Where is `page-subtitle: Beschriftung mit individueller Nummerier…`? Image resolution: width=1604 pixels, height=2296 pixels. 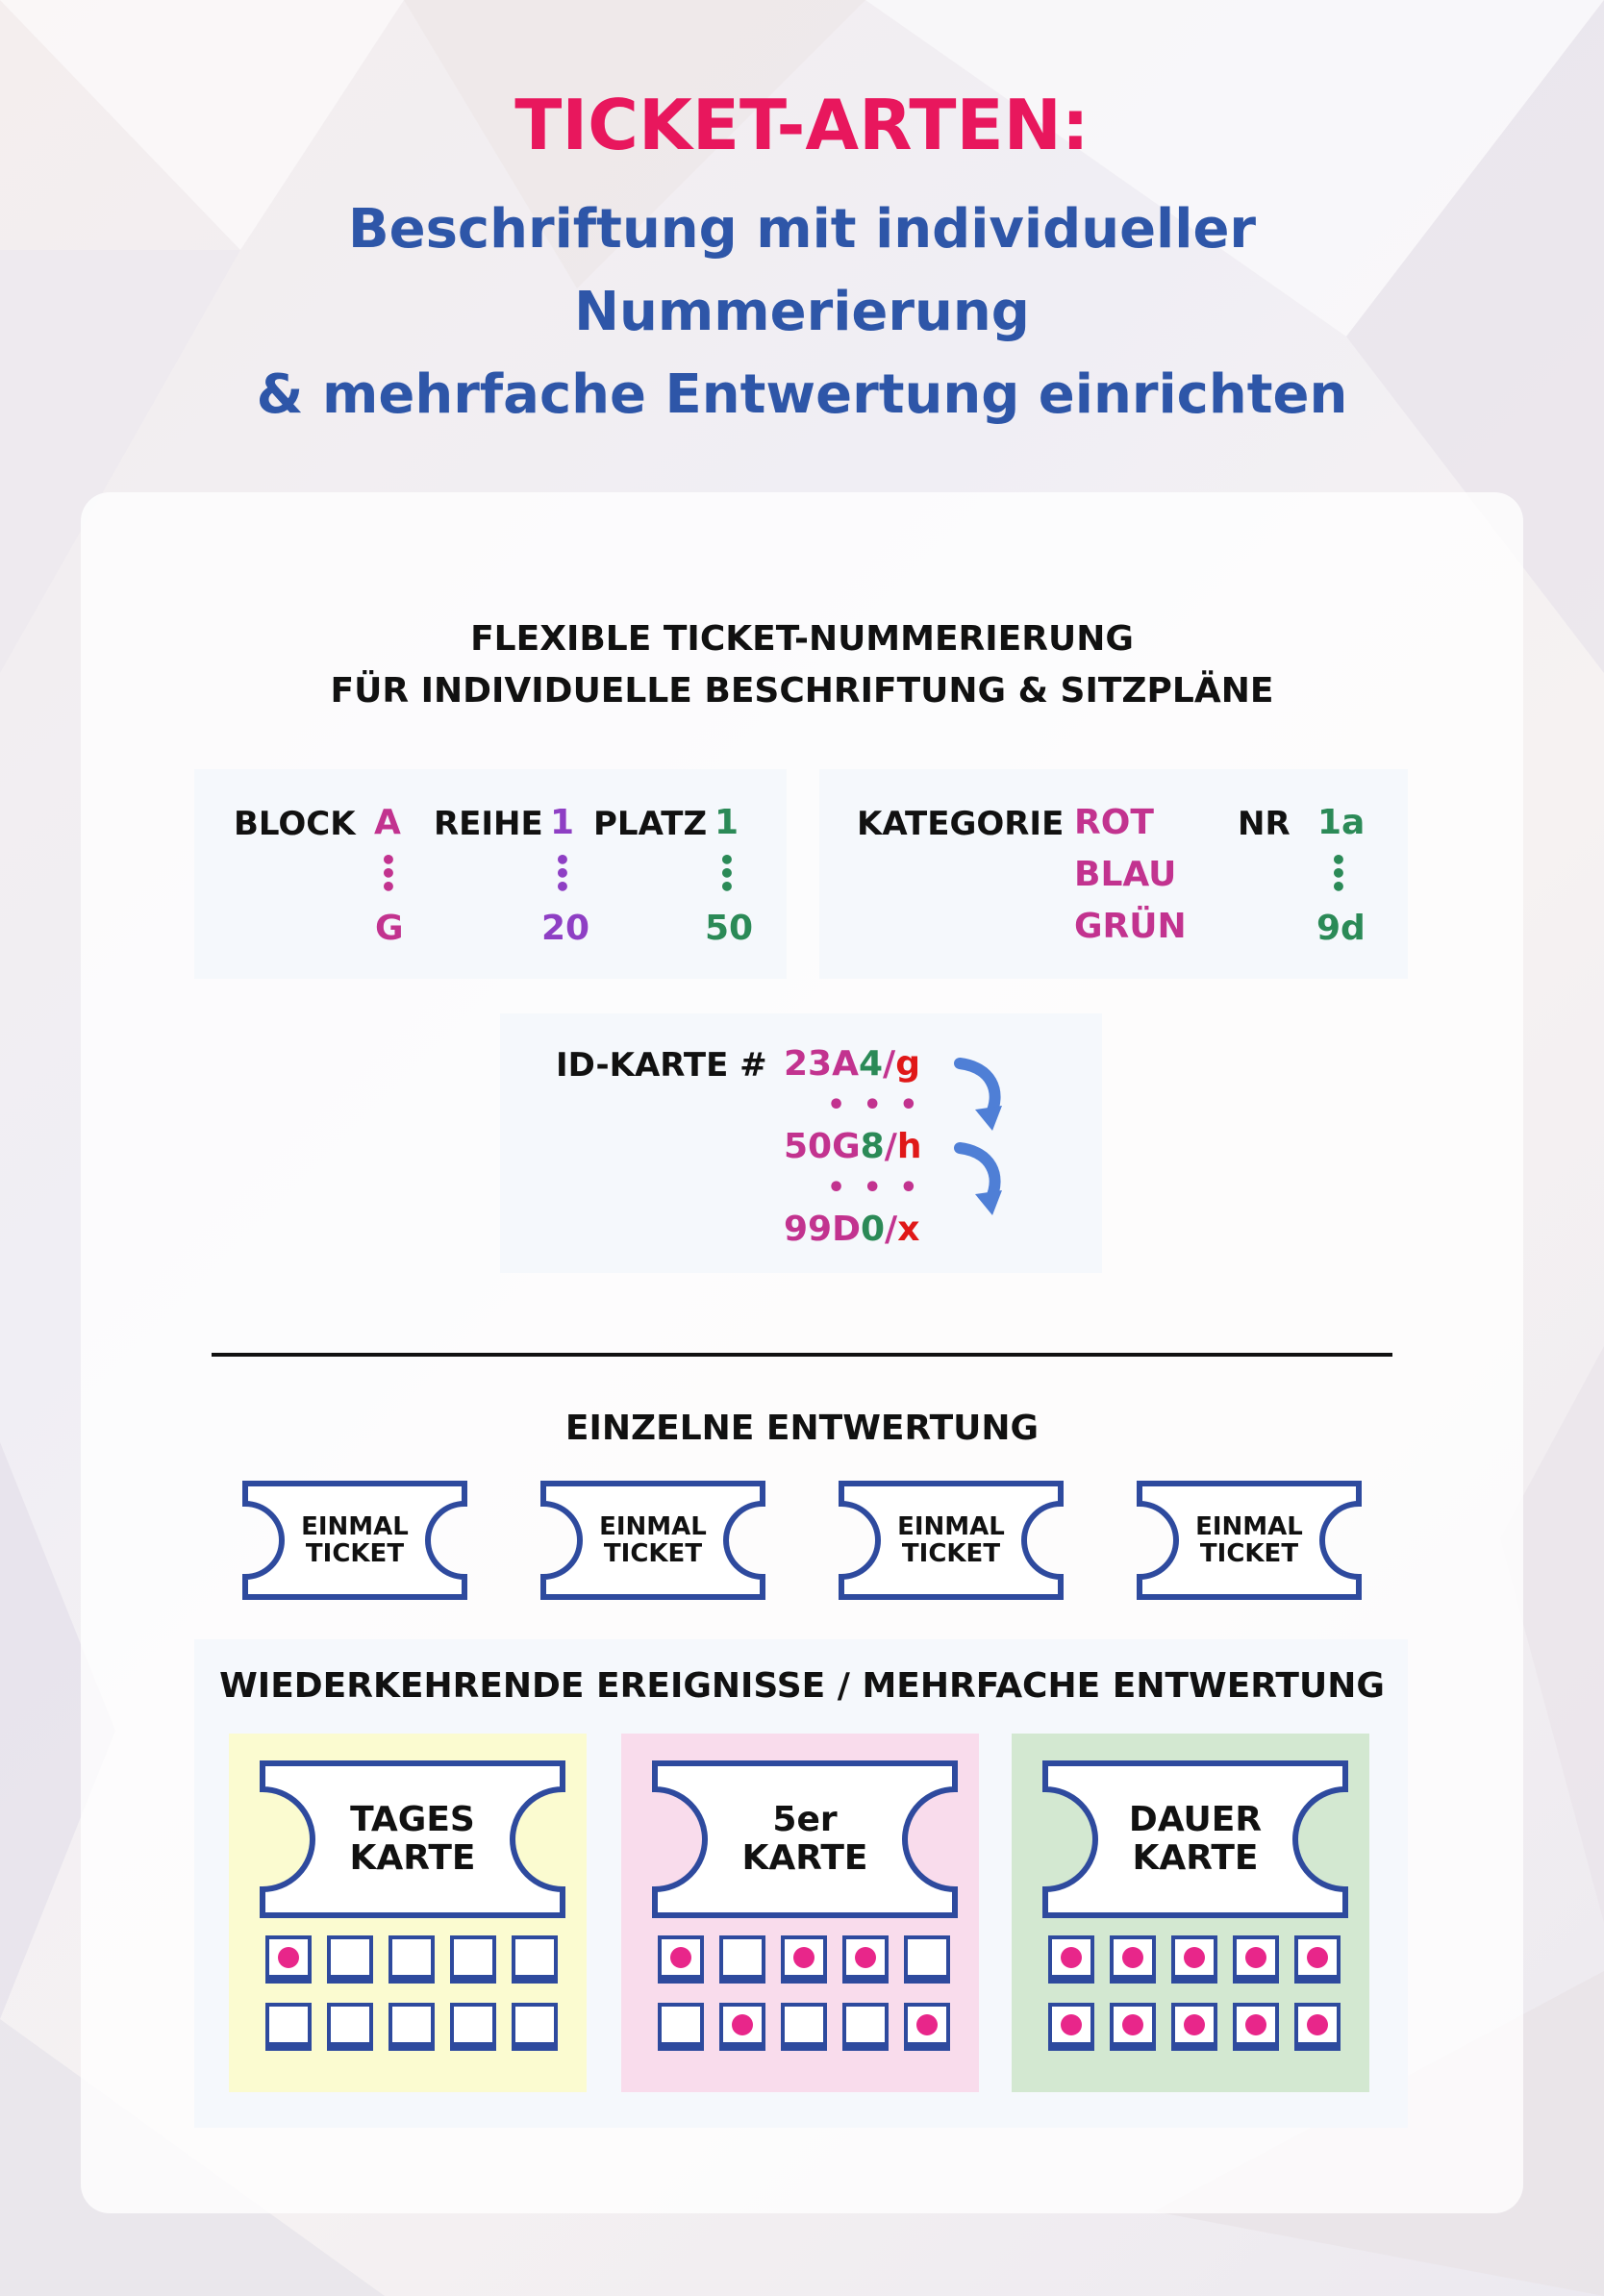
page-subtitle: Beschriftung mit individueller Nummerier… is located at coordinates (802, 312).